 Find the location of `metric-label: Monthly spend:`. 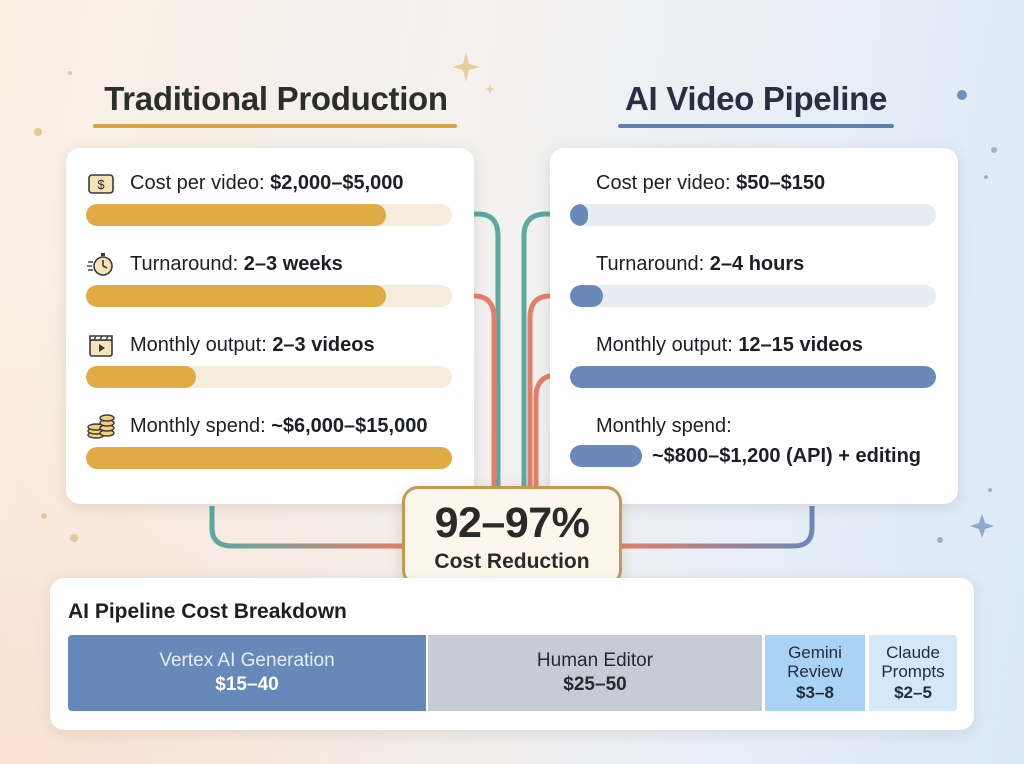

metric-label: Monthly spend: is located at coordinates (664, 426).